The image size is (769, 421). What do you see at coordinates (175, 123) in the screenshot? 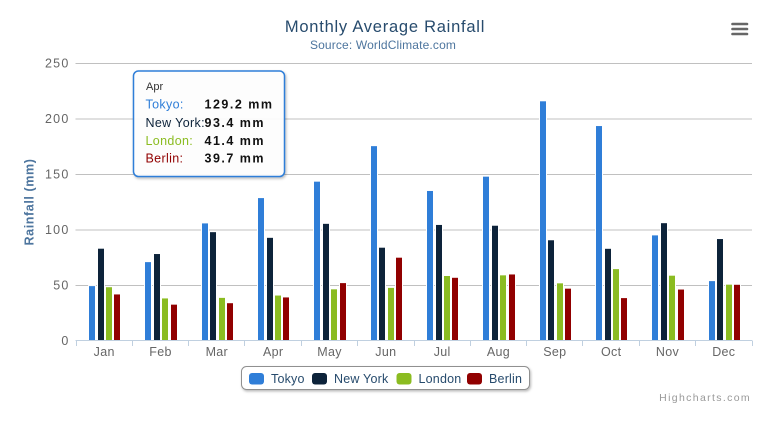
I see `svg-text: New York:` at bounding box center [175, 123].